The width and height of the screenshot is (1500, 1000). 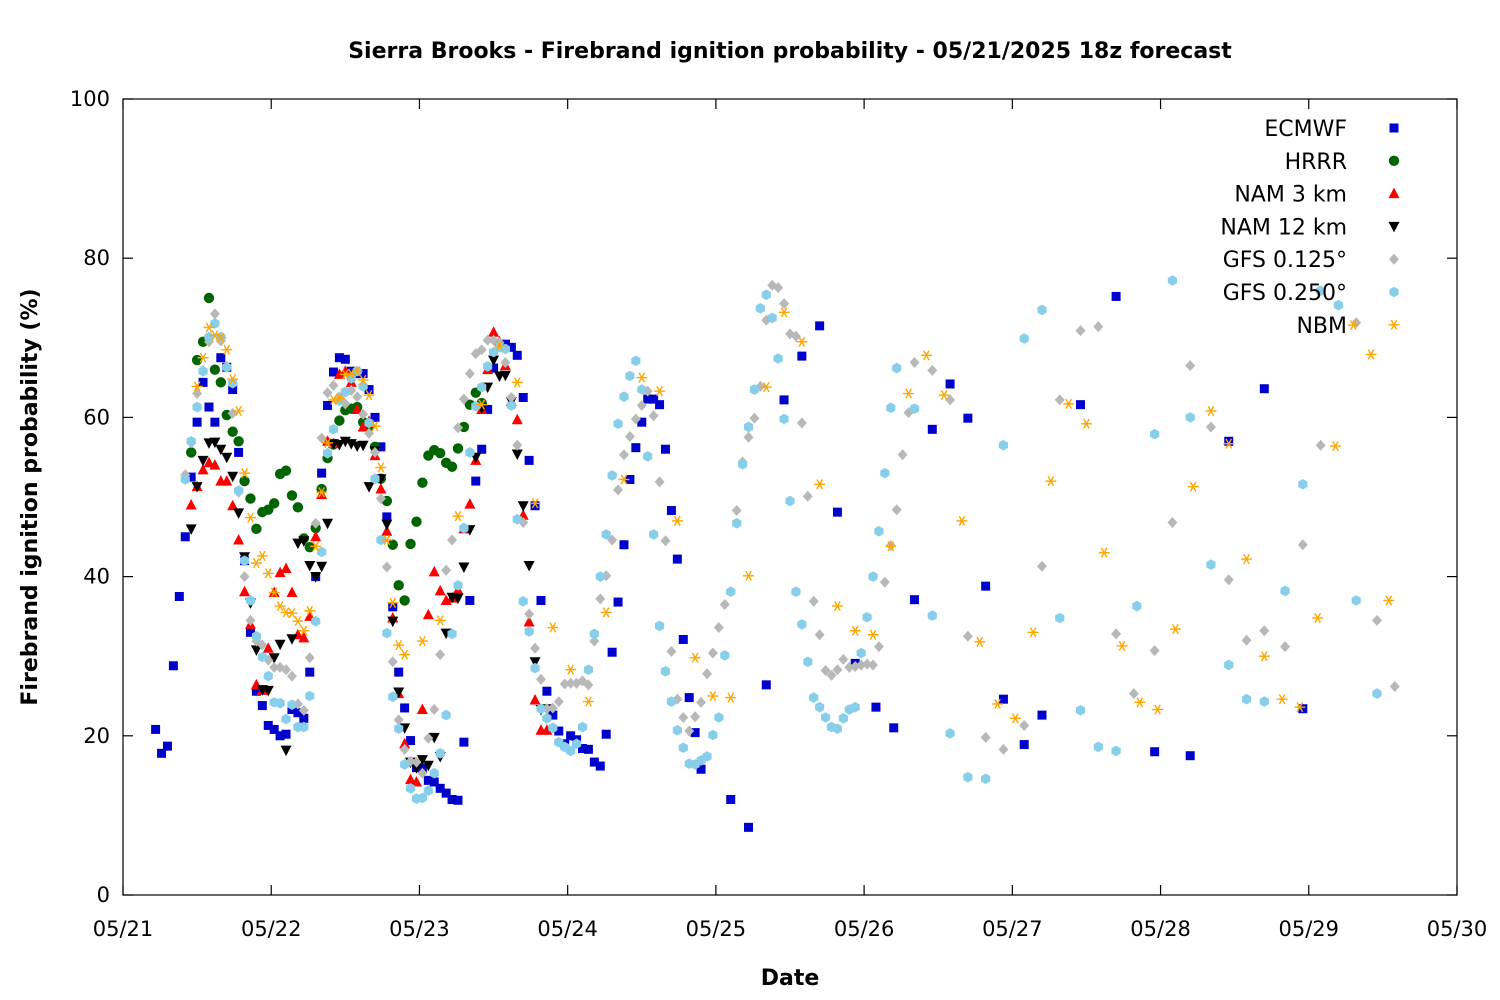 I want to click on x-axis-label: Date, so click(x=790, y=978).